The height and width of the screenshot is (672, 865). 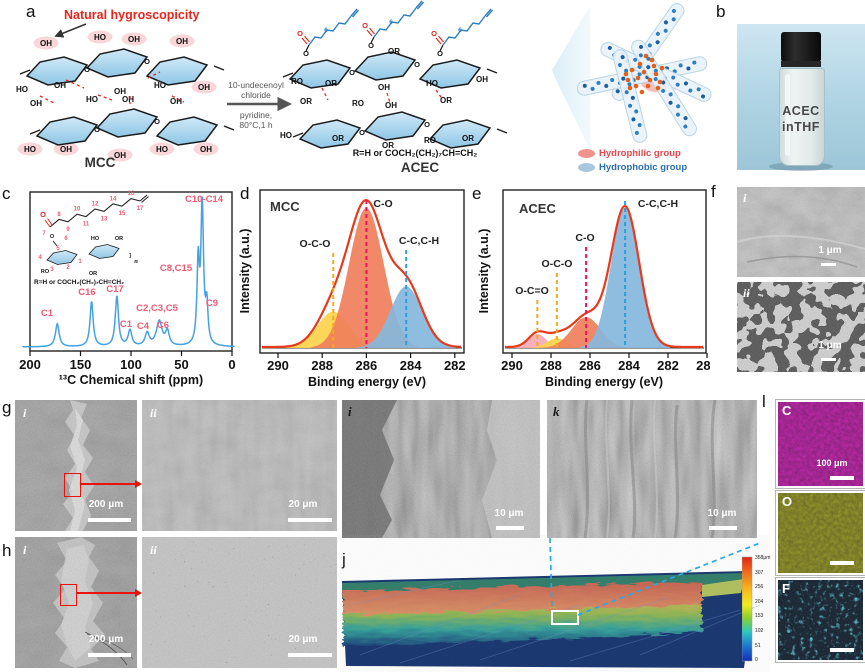 What do you see at coordinates (604, 382) in the screenshot?
I see `xps-acec-x-title: Binding energy (eV)` at bounding box center [604, 382].